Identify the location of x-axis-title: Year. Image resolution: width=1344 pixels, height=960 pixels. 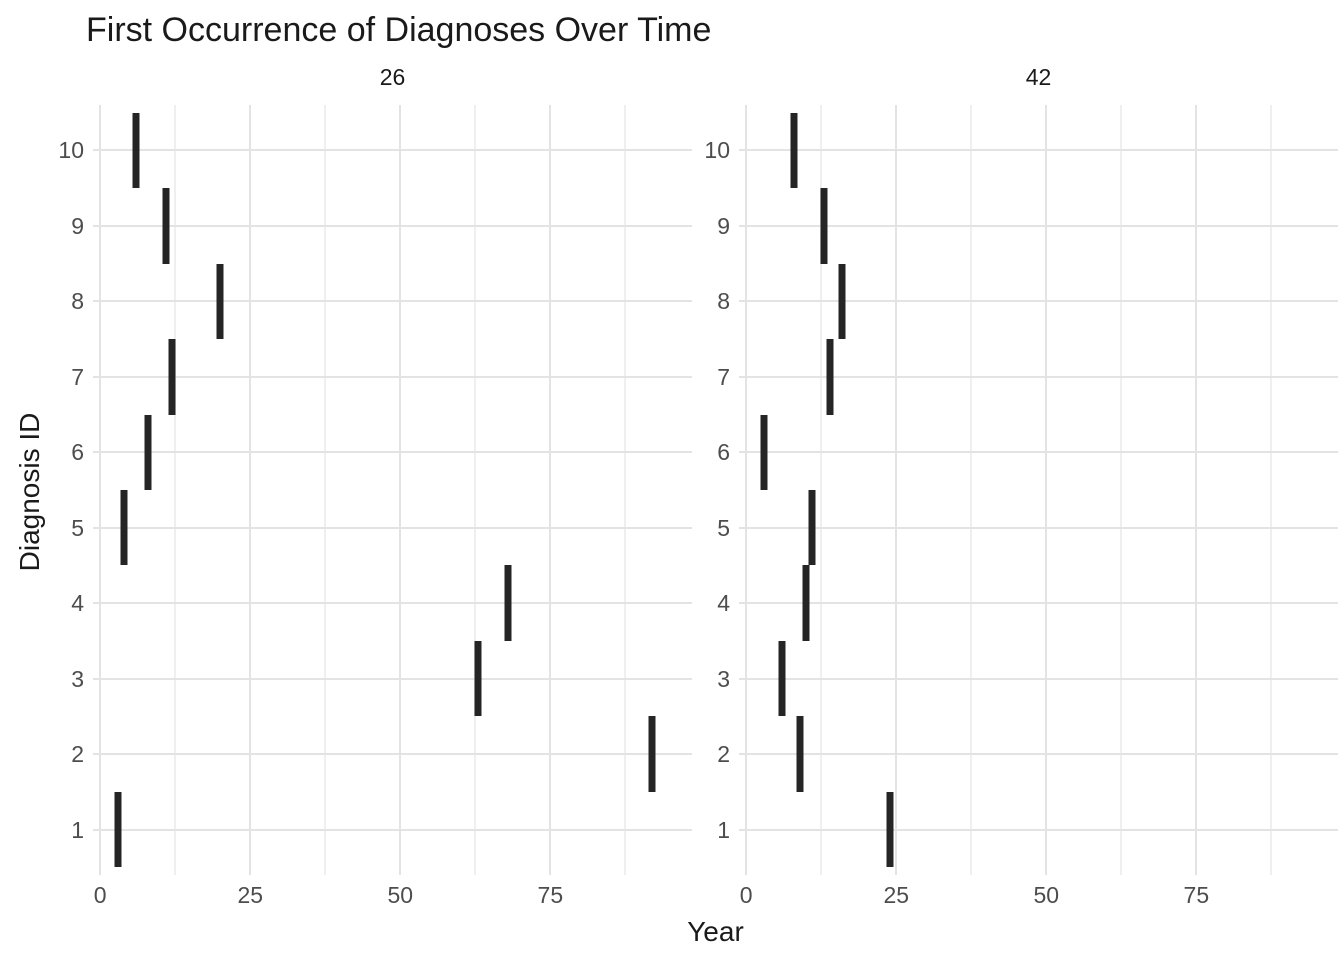
(715, 931).